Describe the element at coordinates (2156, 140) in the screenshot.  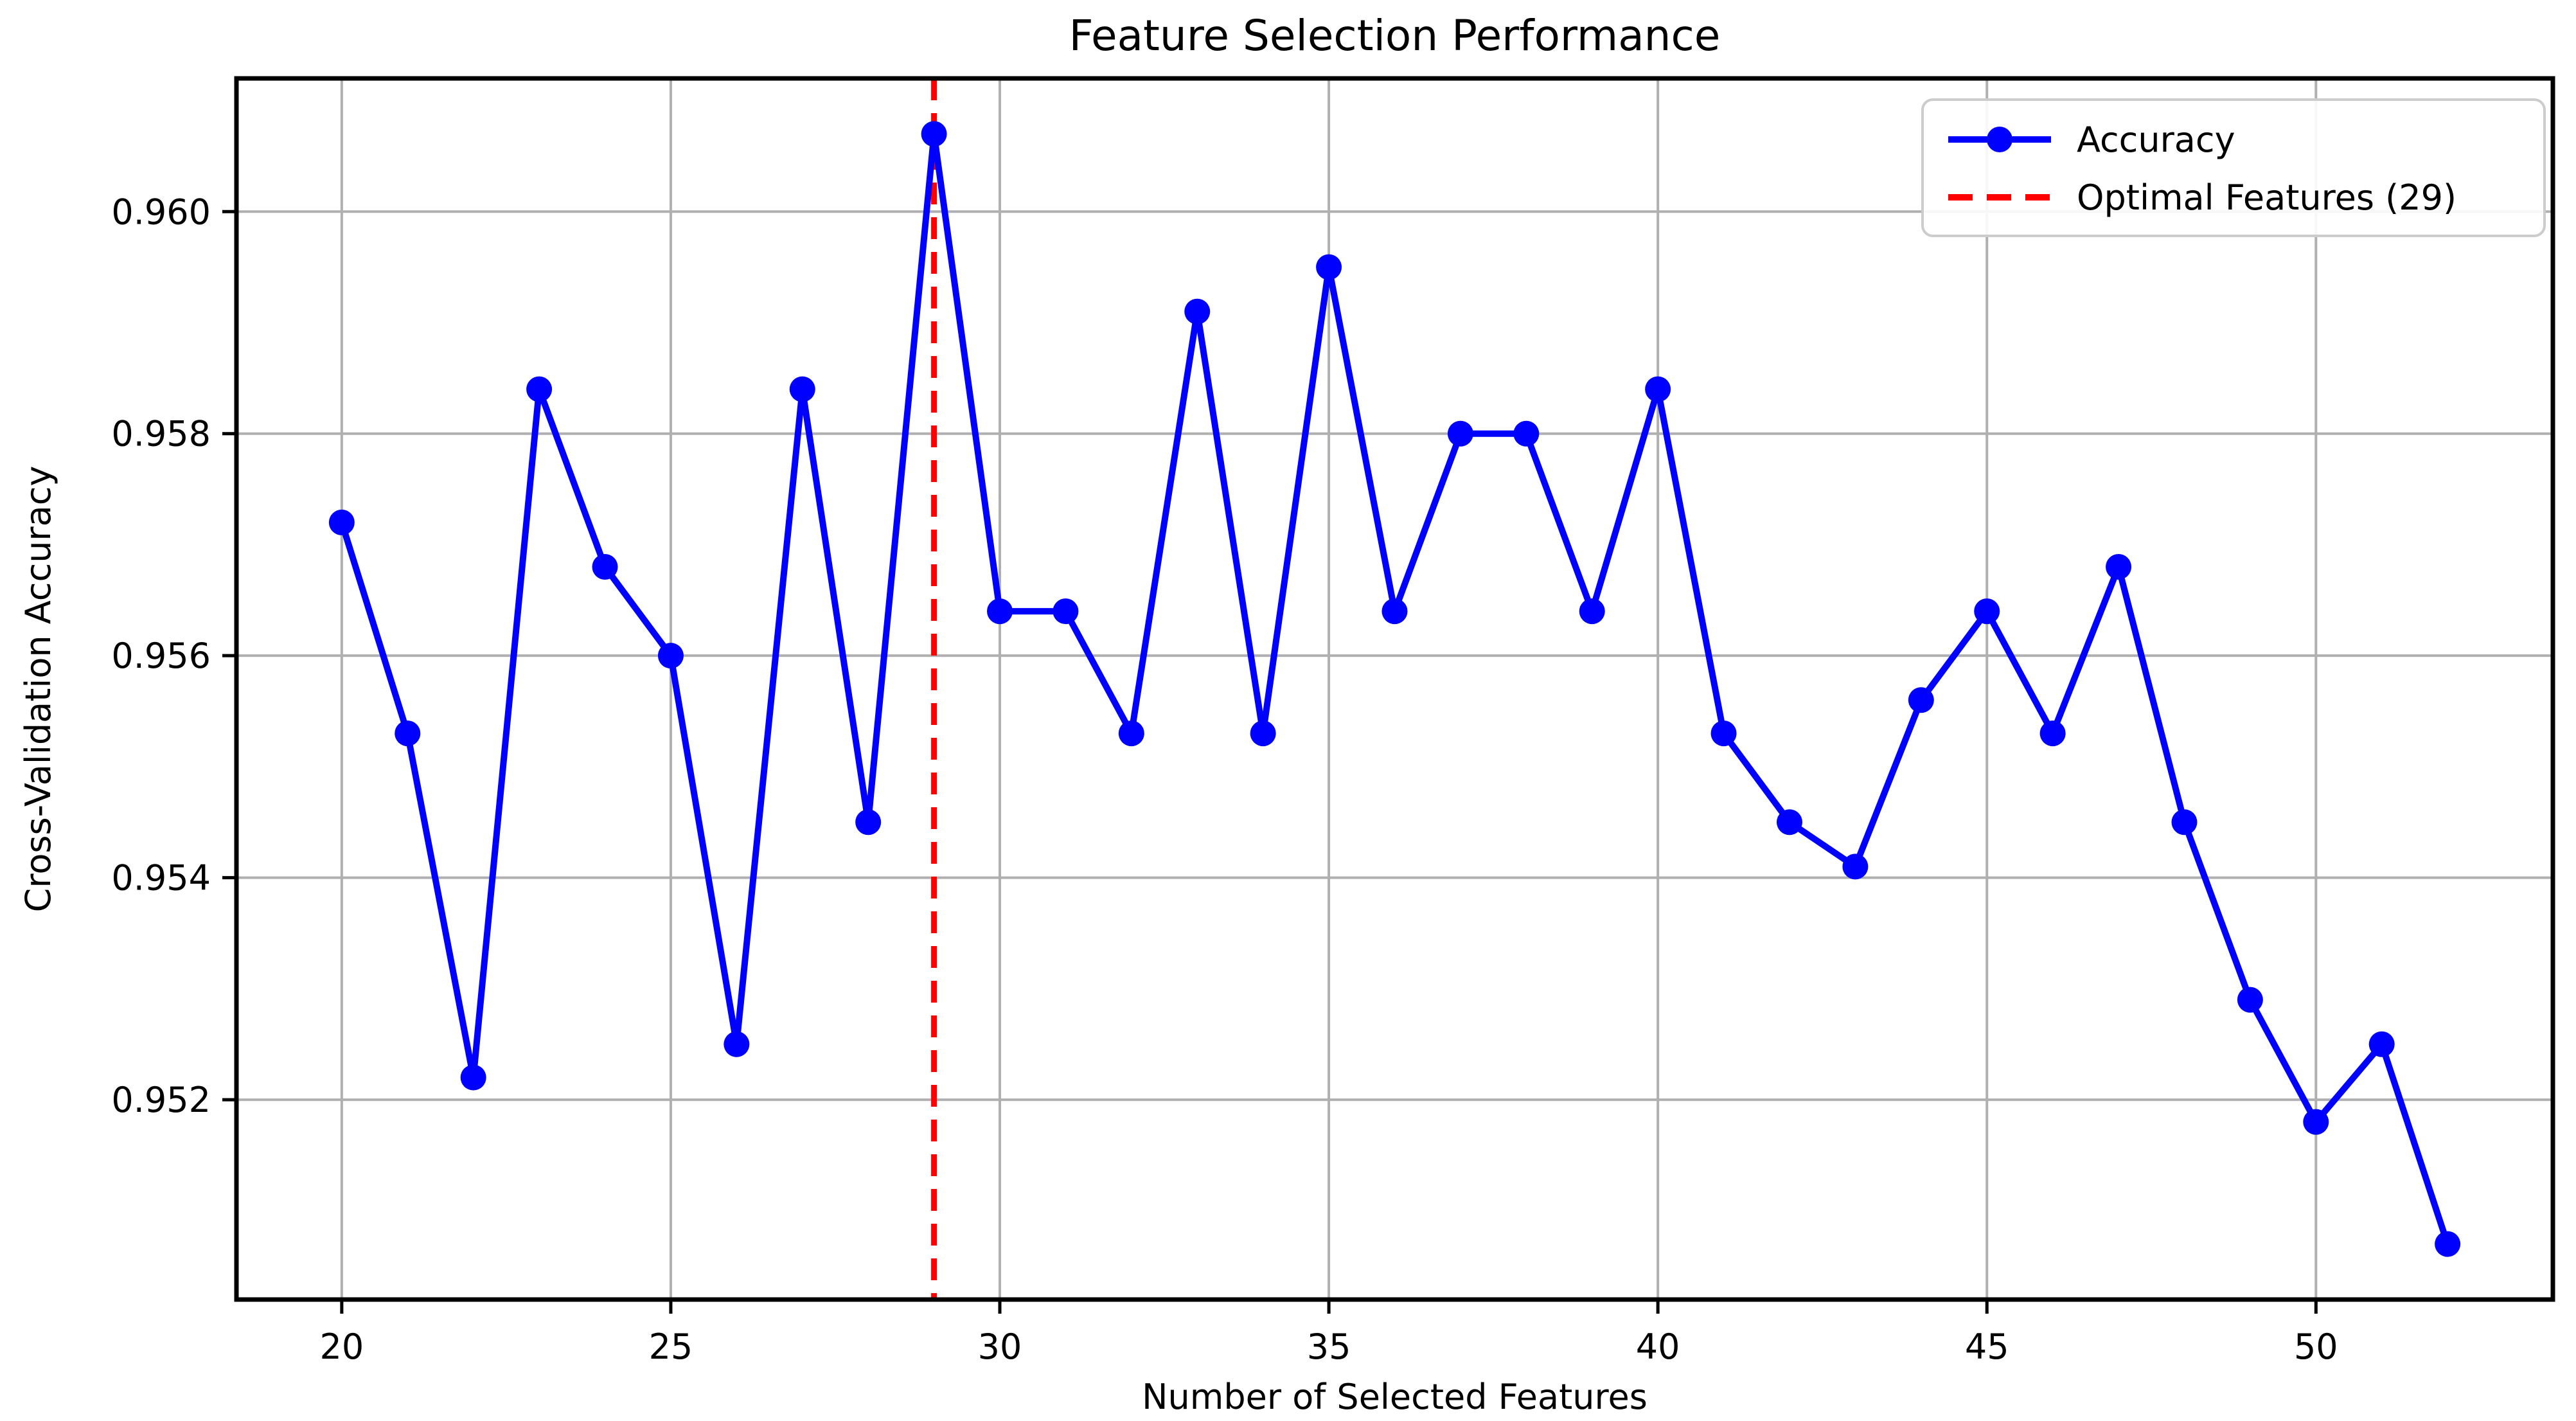
I see `legend-accuracy-label: Accuracy` at that location.